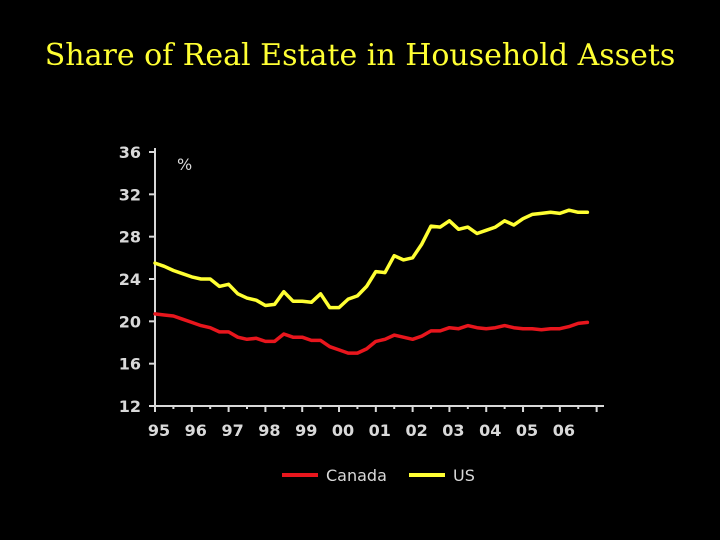 Image resolution: width=720 pixels, height=540 pixels. Describe the element at coordinates (130, 237) in the screenshot. I see `y-tick-label: 28` at that location.